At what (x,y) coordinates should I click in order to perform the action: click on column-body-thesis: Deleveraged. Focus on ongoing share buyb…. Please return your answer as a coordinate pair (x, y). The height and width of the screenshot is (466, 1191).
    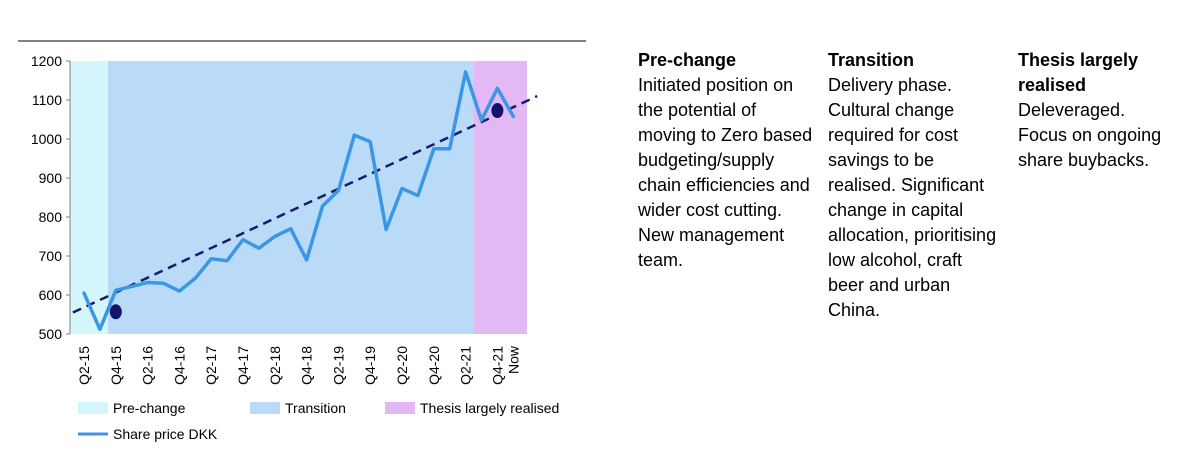
    Looking at the image, I should click on (1090, 135).